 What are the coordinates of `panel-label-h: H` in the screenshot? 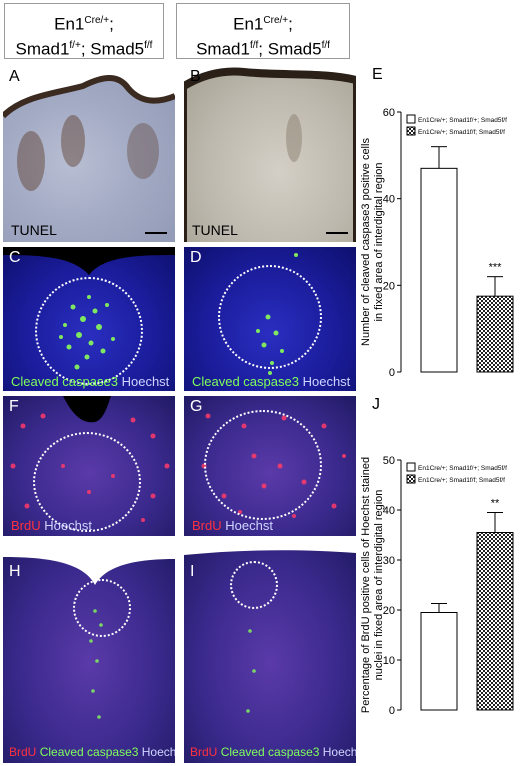 It's located at (15, 571).